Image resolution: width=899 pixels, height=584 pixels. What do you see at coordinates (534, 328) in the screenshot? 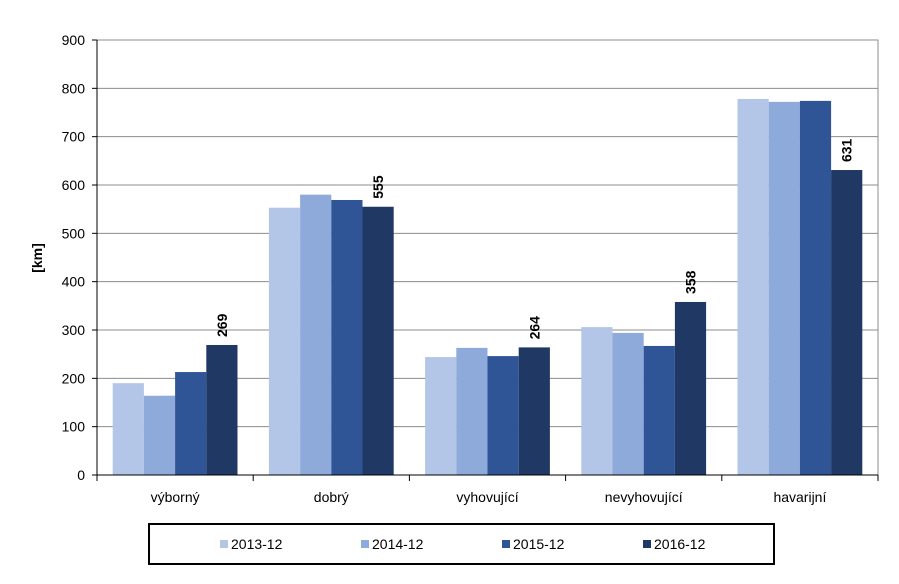
I see `data-label: 264` at bounding box center [534, 328].